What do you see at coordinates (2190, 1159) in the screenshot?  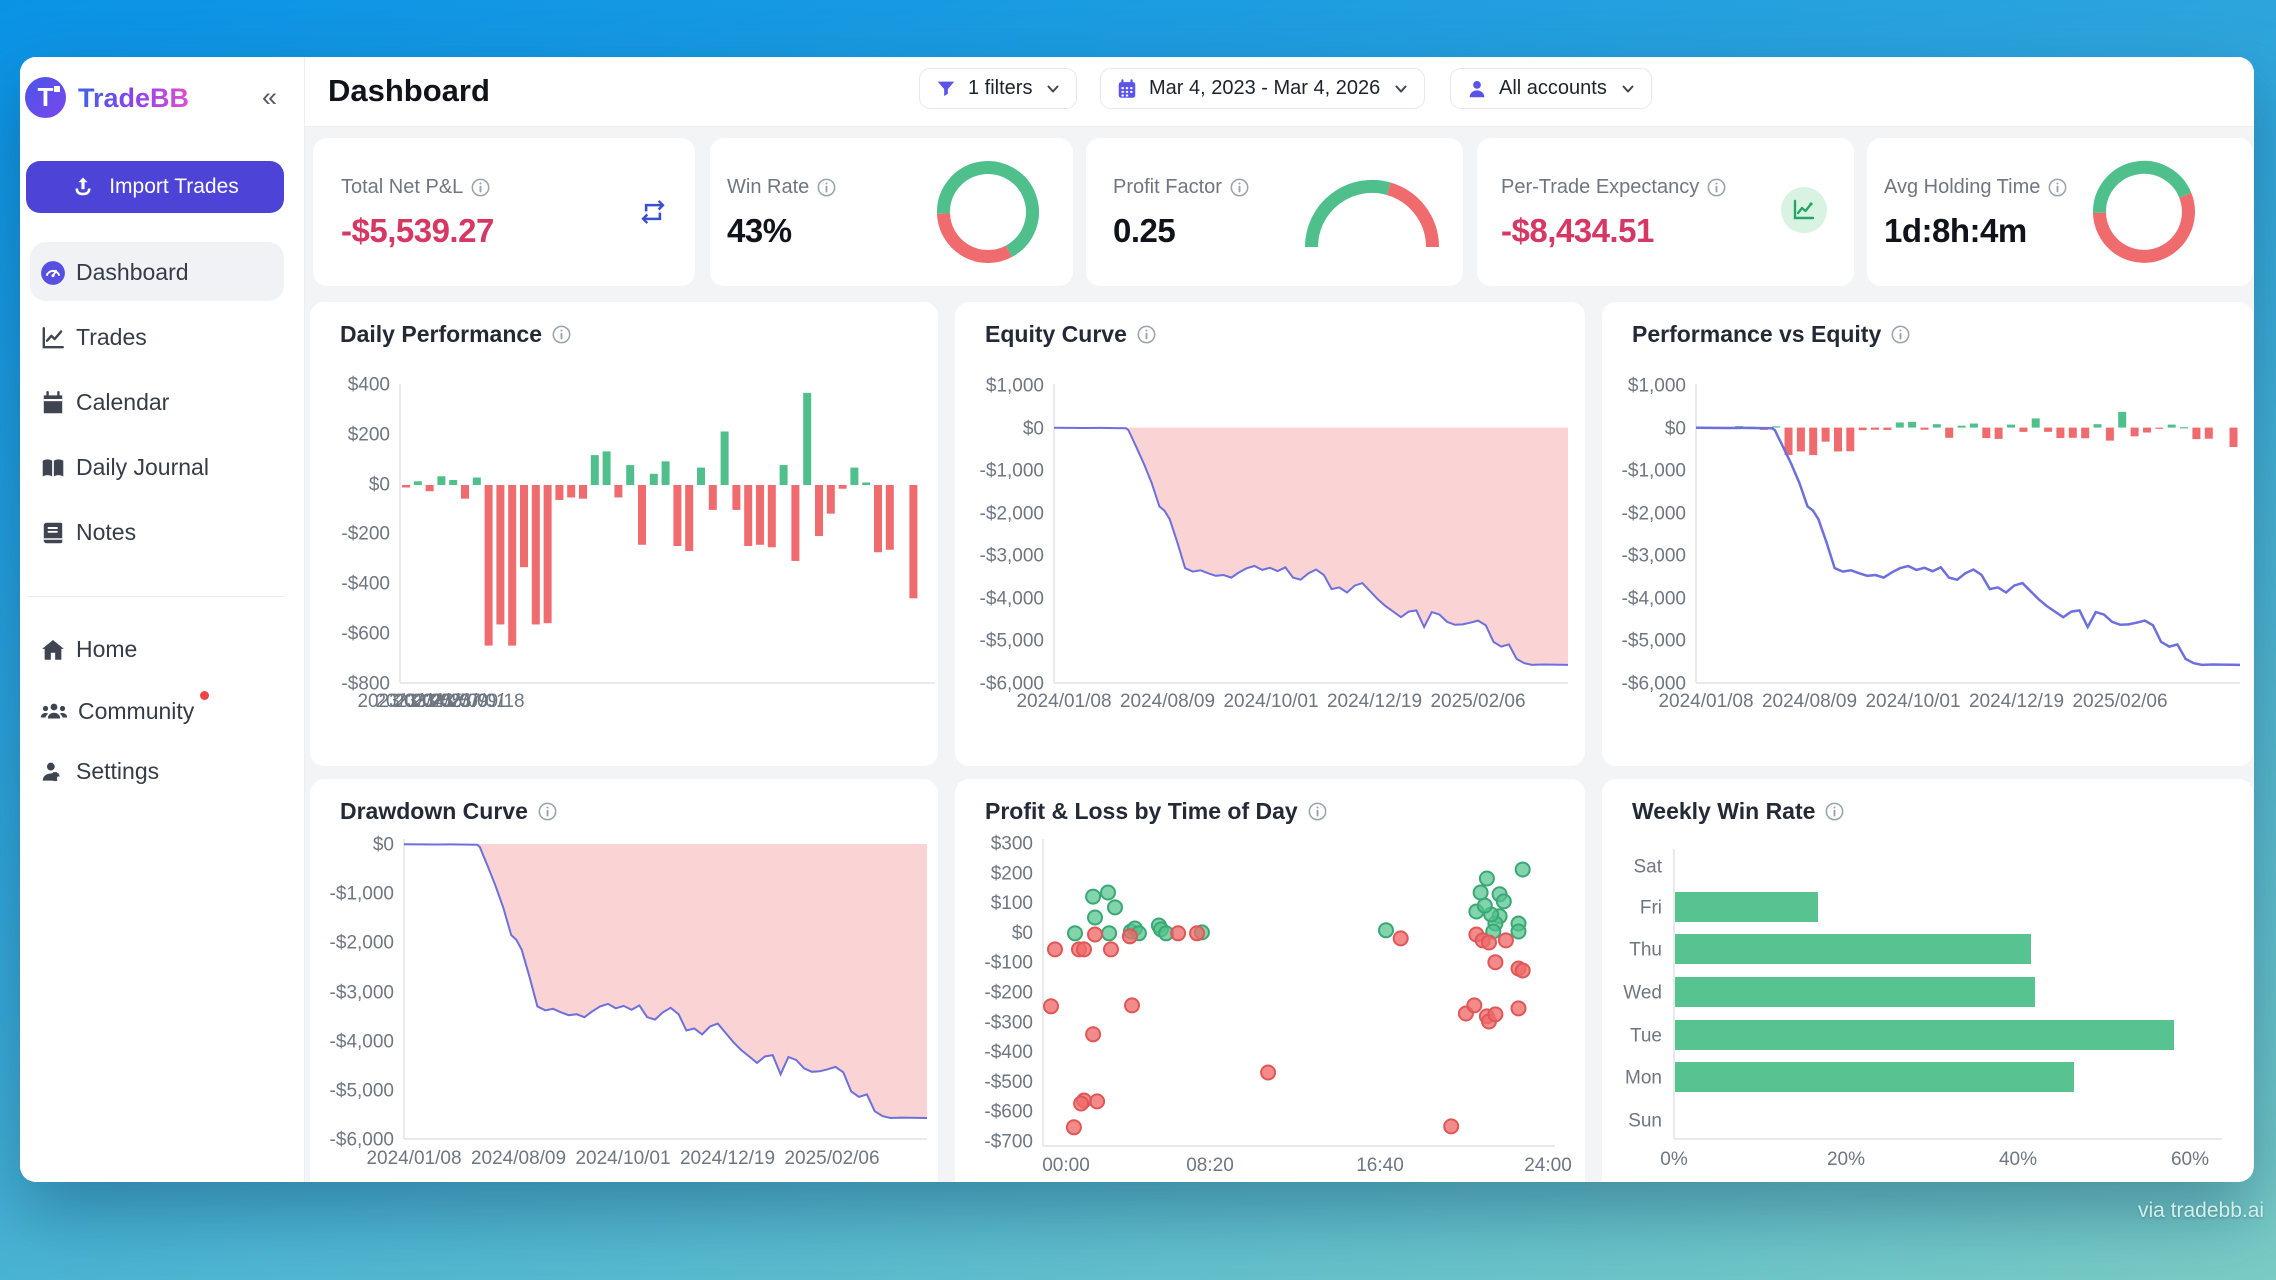 I see `svg-text: 60%` at bounding box center [2190, 1159].